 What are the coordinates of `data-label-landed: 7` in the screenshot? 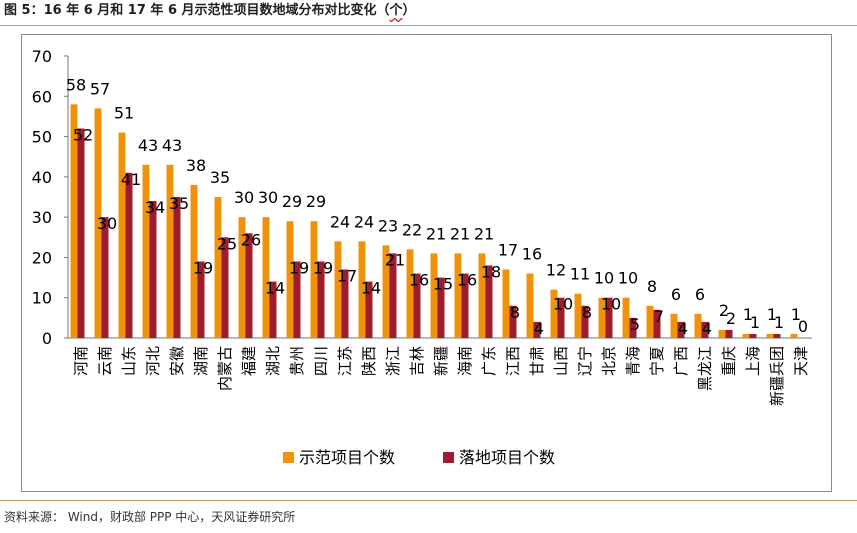 It's located at (659, 316).